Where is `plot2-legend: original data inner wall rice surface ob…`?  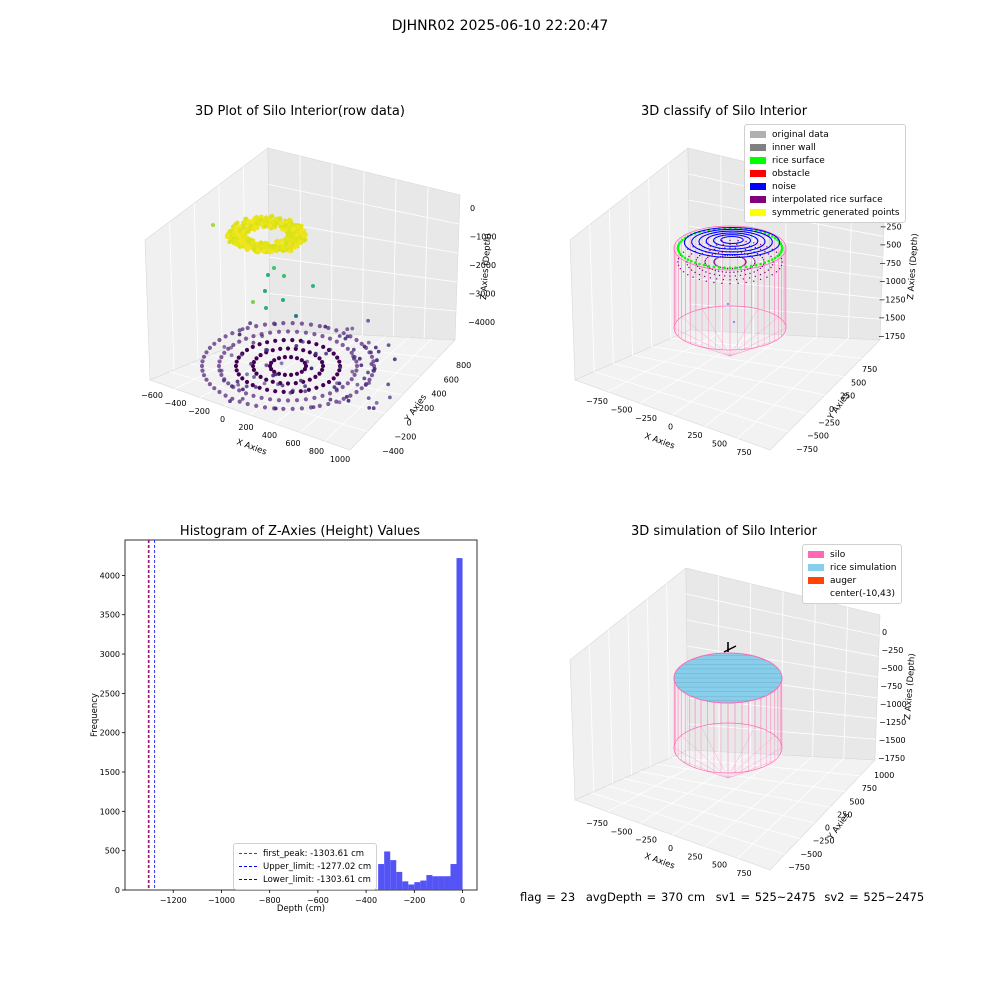 plot2-legend: original data inner wall rice surface ob… is located at coordinates (825, 173).